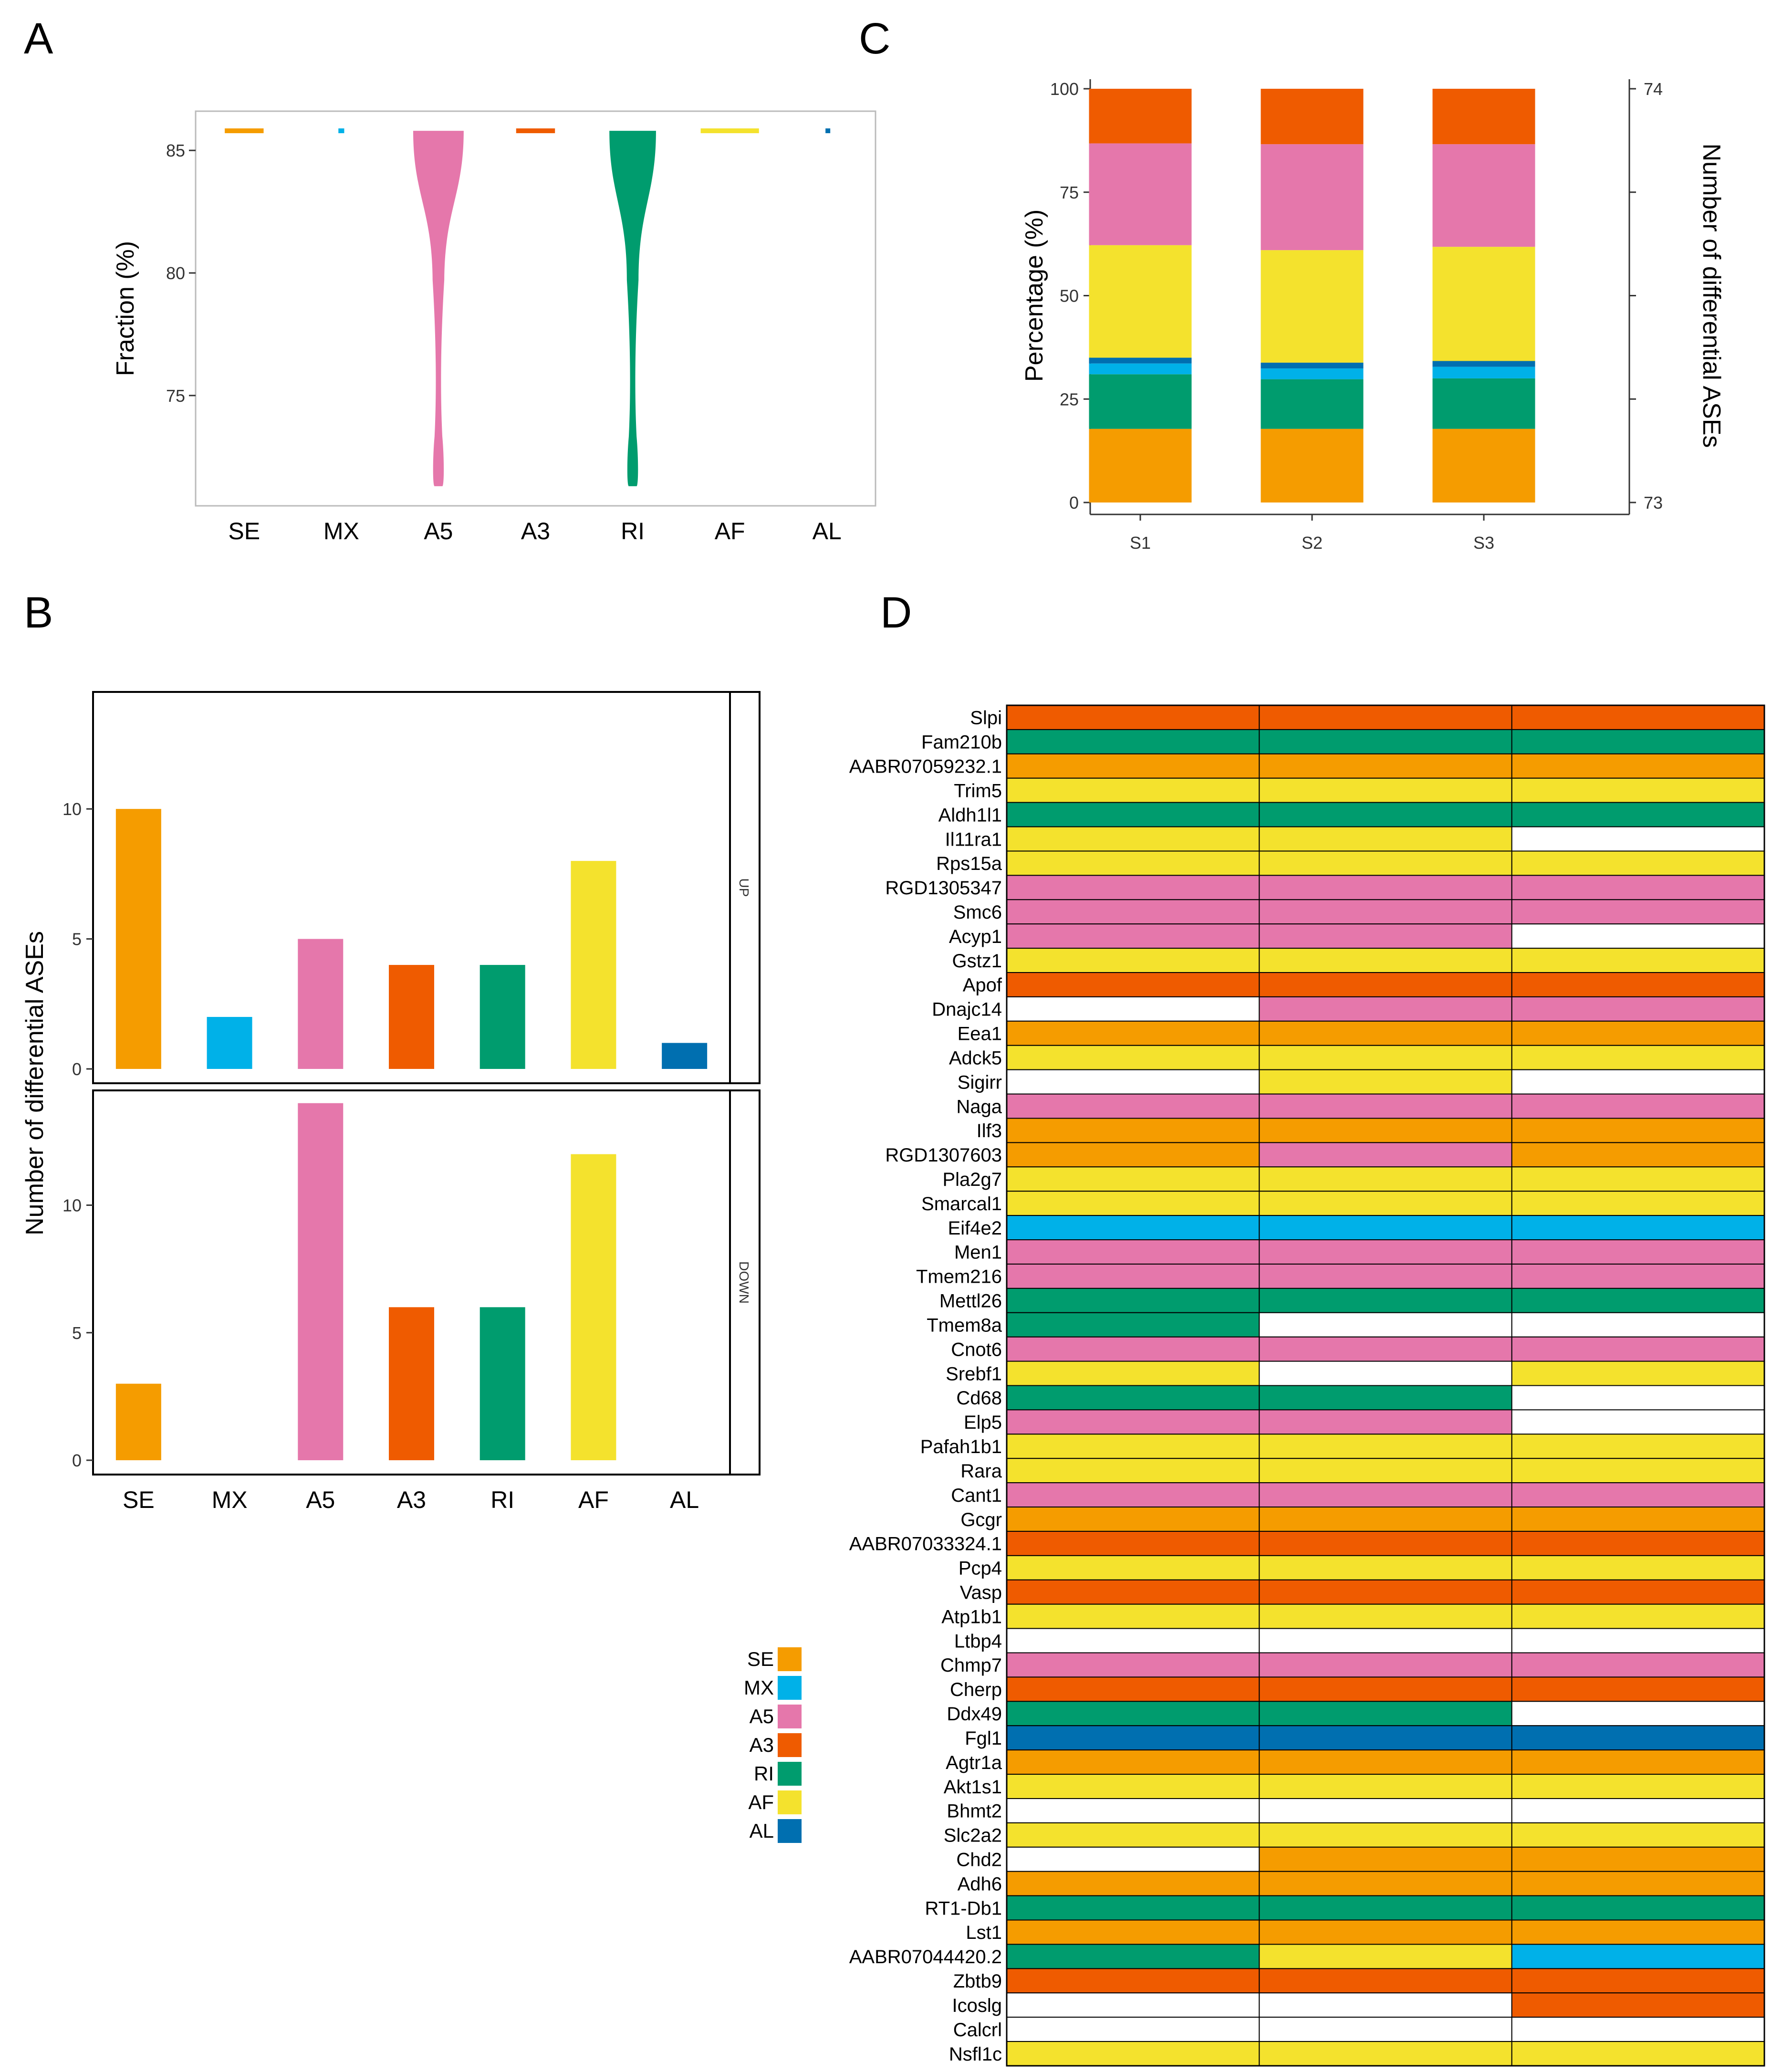 The width and height of the screenshot is (1772, 2072). What do you see at coordinates (730, 531) in the screenshot?
I see `x-tick-label-a: AF` at bounding box center [730, 531].